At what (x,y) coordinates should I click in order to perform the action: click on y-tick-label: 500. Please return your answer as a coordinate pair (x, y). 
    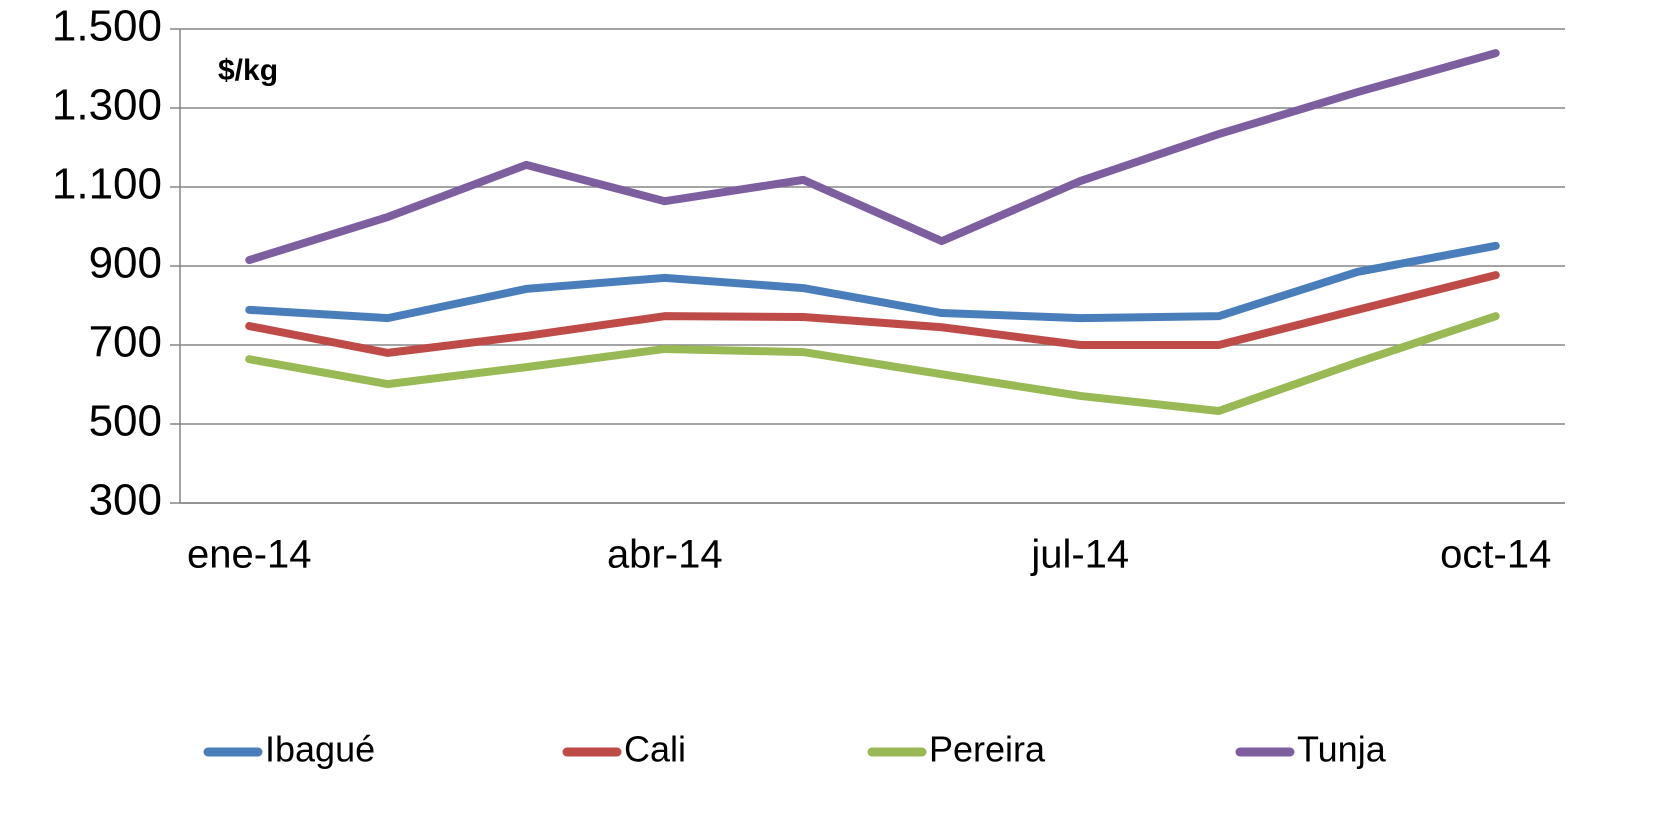
    Looking at the image, I should click on (125, 421).